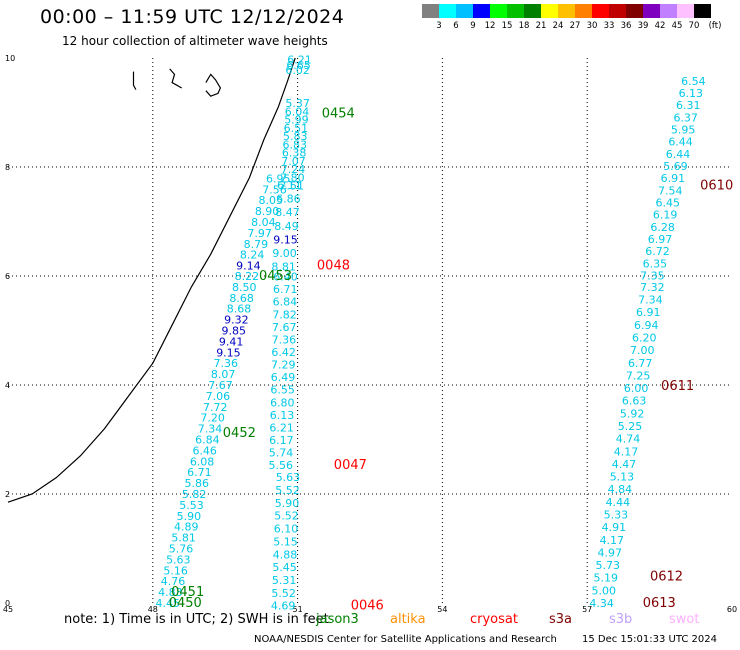 This screenshot has height=650, width=740. What do you see at coordinates (278, 178) in the screenshot?
I see `wave-height-label: 6.95` at bounding box center [278, 178].